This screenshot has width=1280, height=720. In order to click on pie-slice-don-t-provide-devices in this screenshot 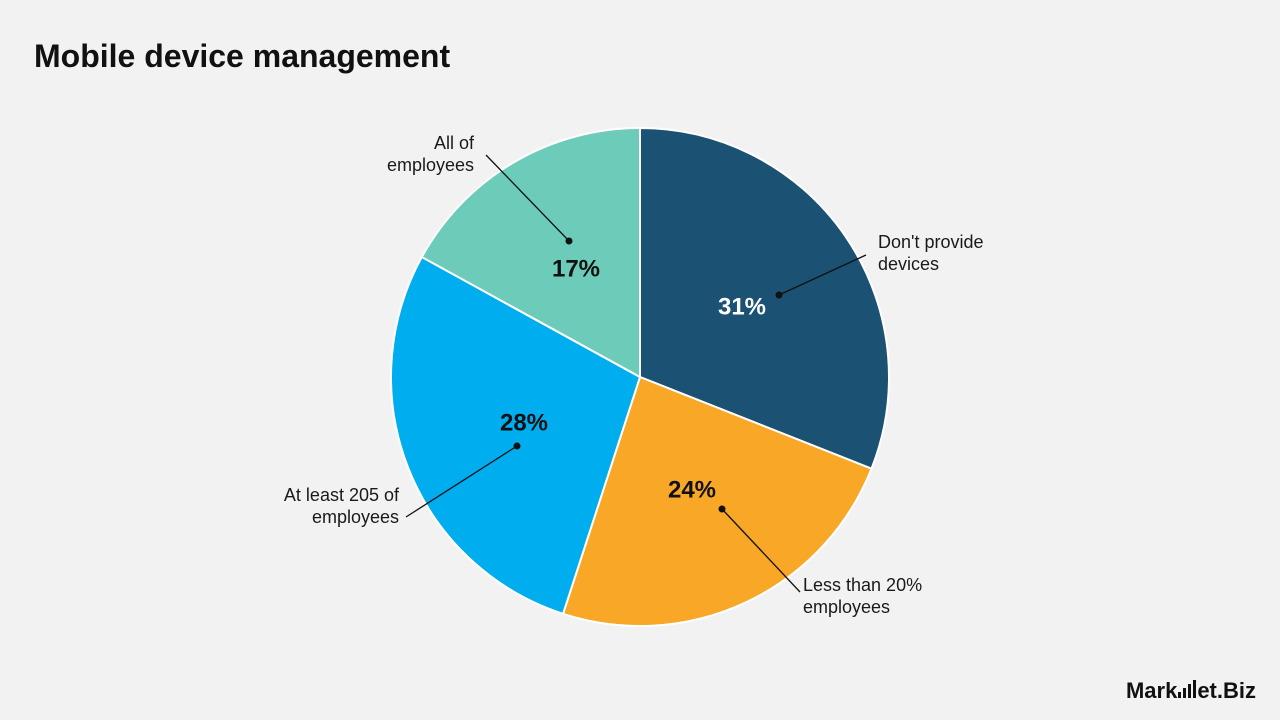, I will do `click(764, 298)`.